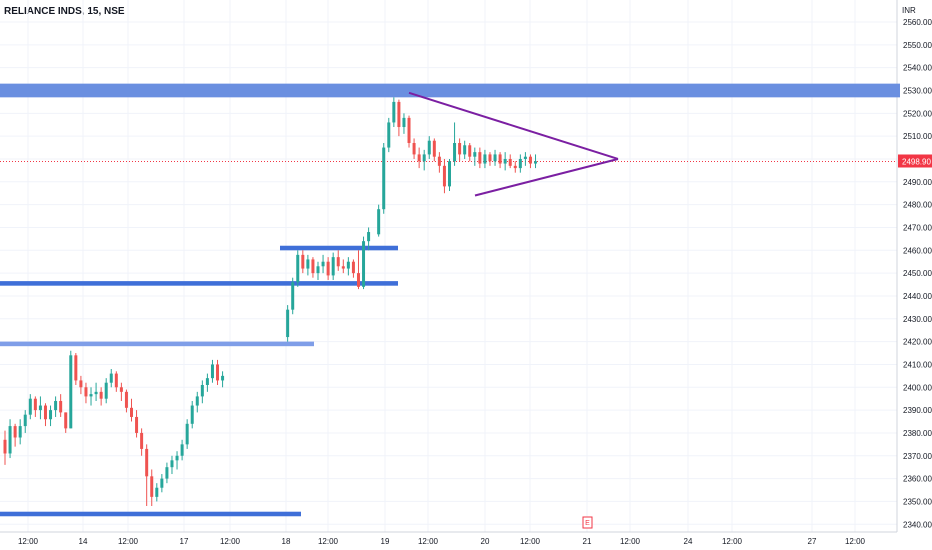  What do you see at coordinates (546, 177) in the screenshot?
I see `triangle-lower-line` at bounding box center [546, 177].